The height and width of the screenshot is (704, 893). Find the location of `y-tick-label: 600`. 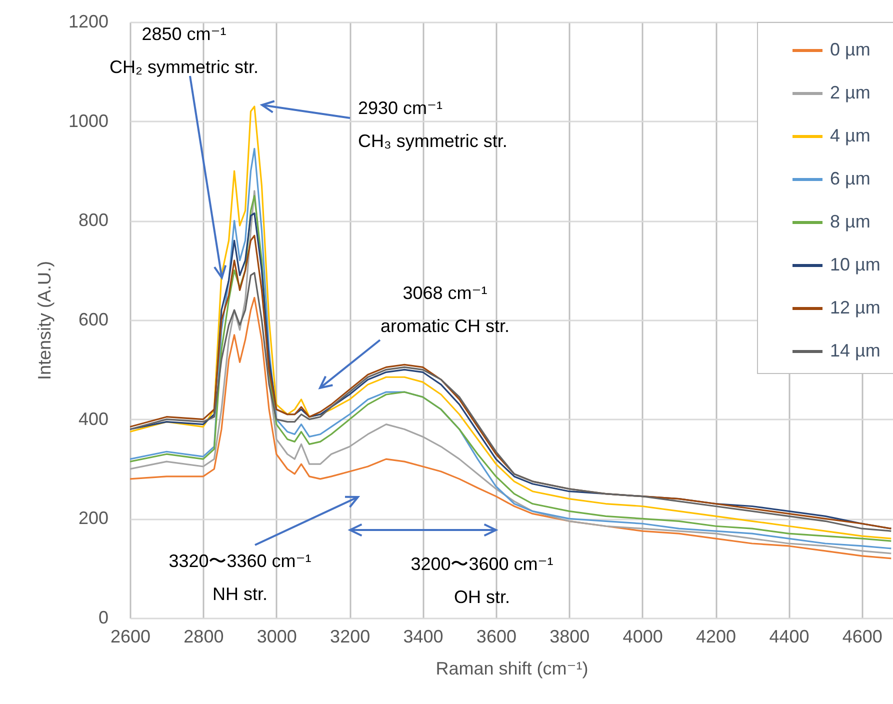

y-tick-label: 600 is located at coordinates (93, 320).